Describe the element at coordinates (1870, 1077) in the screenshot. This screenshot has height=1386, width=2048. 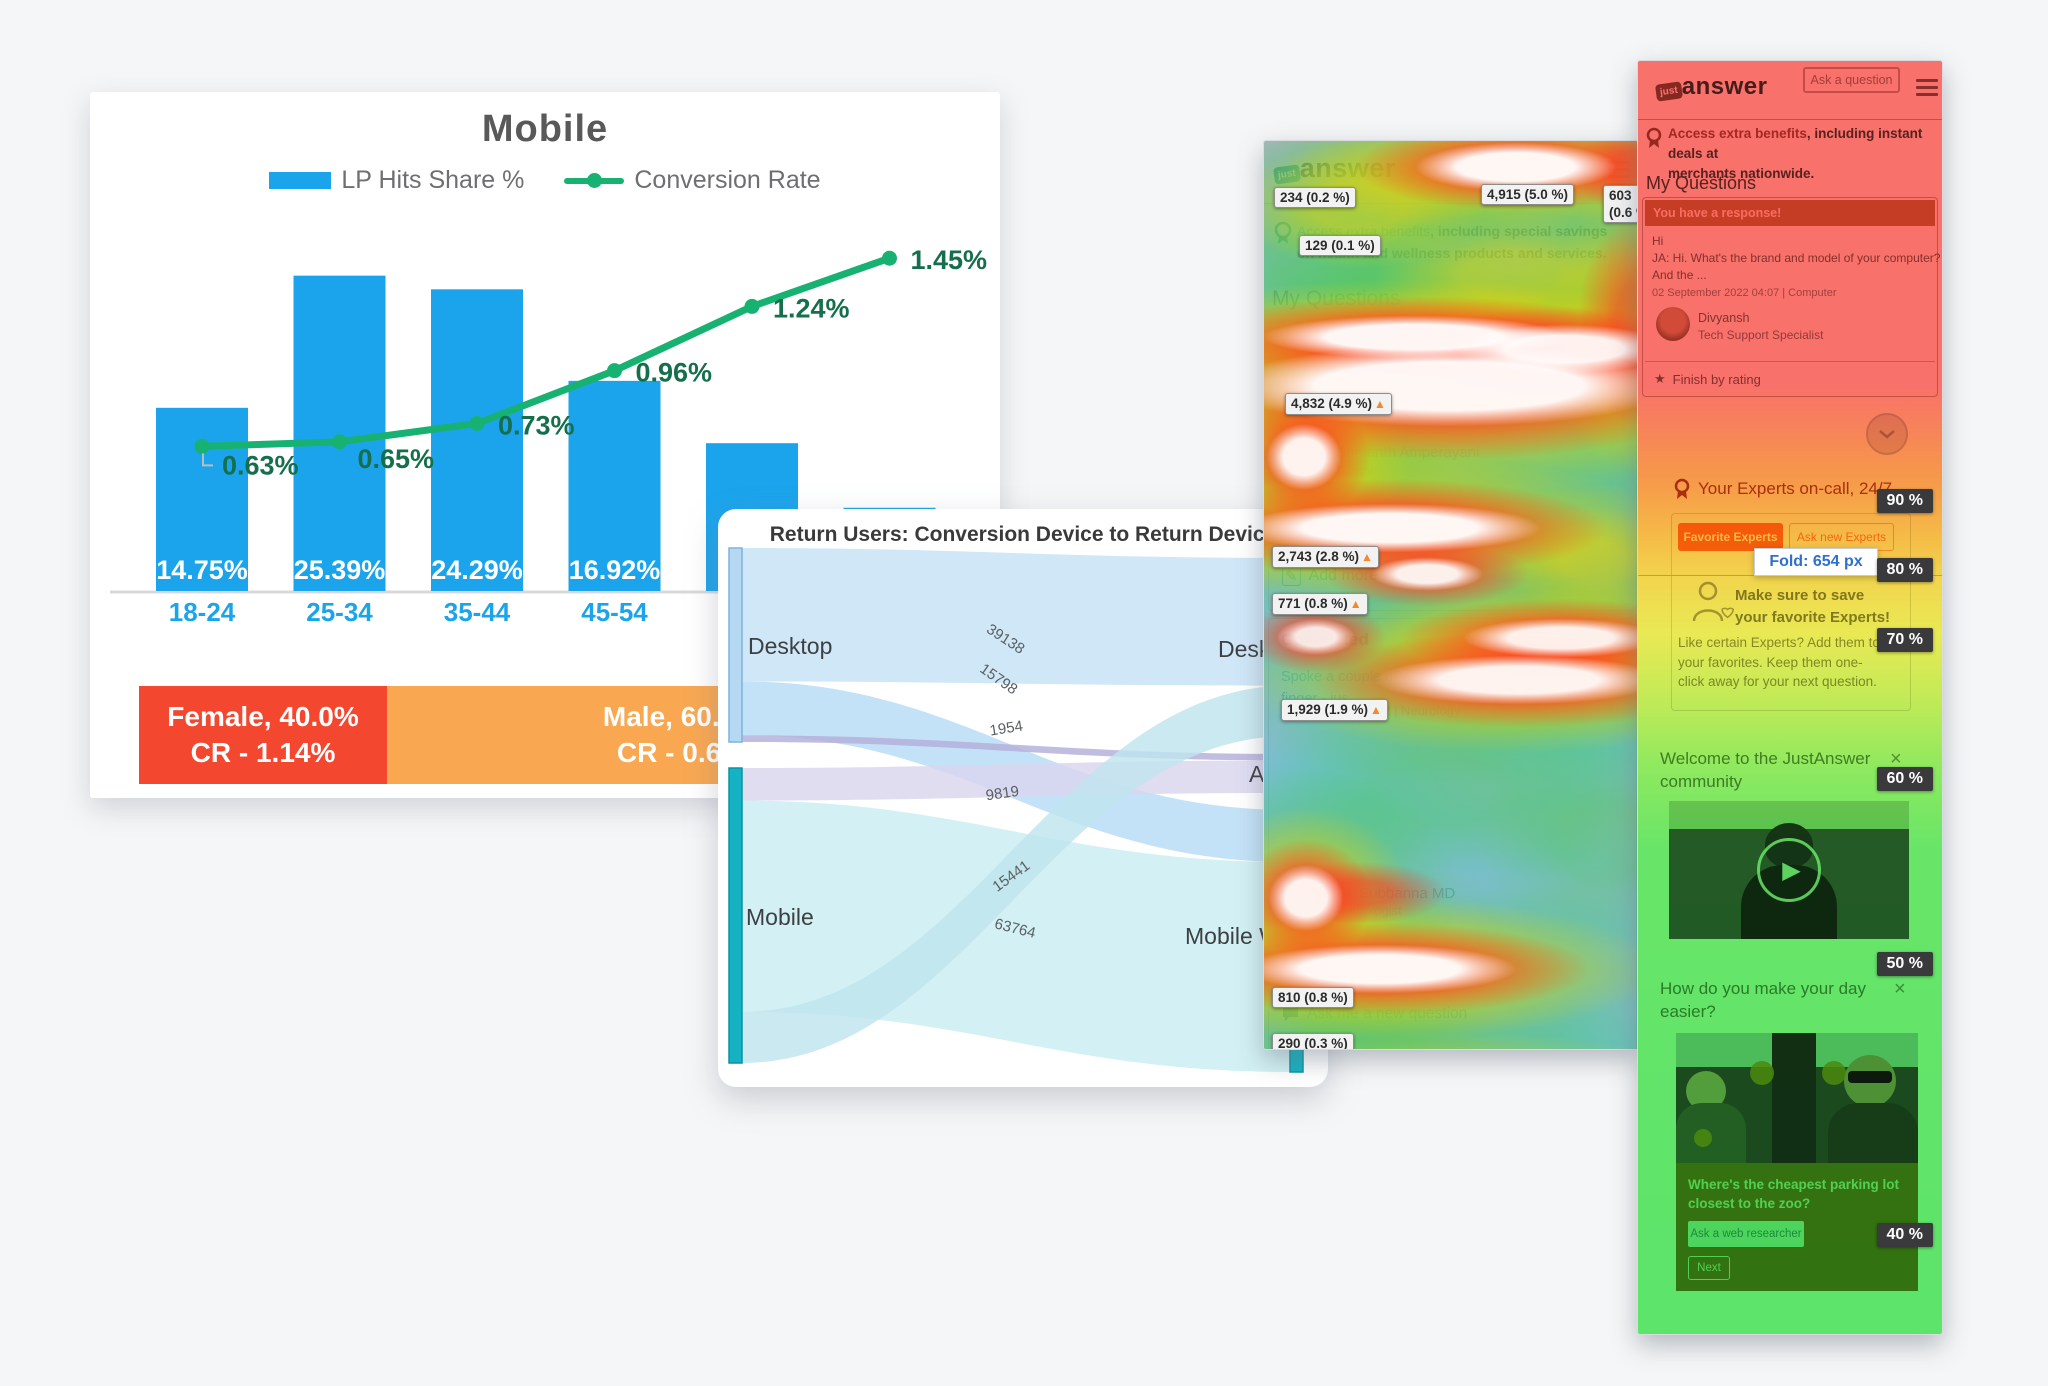
I see `sunglasses` at that location.